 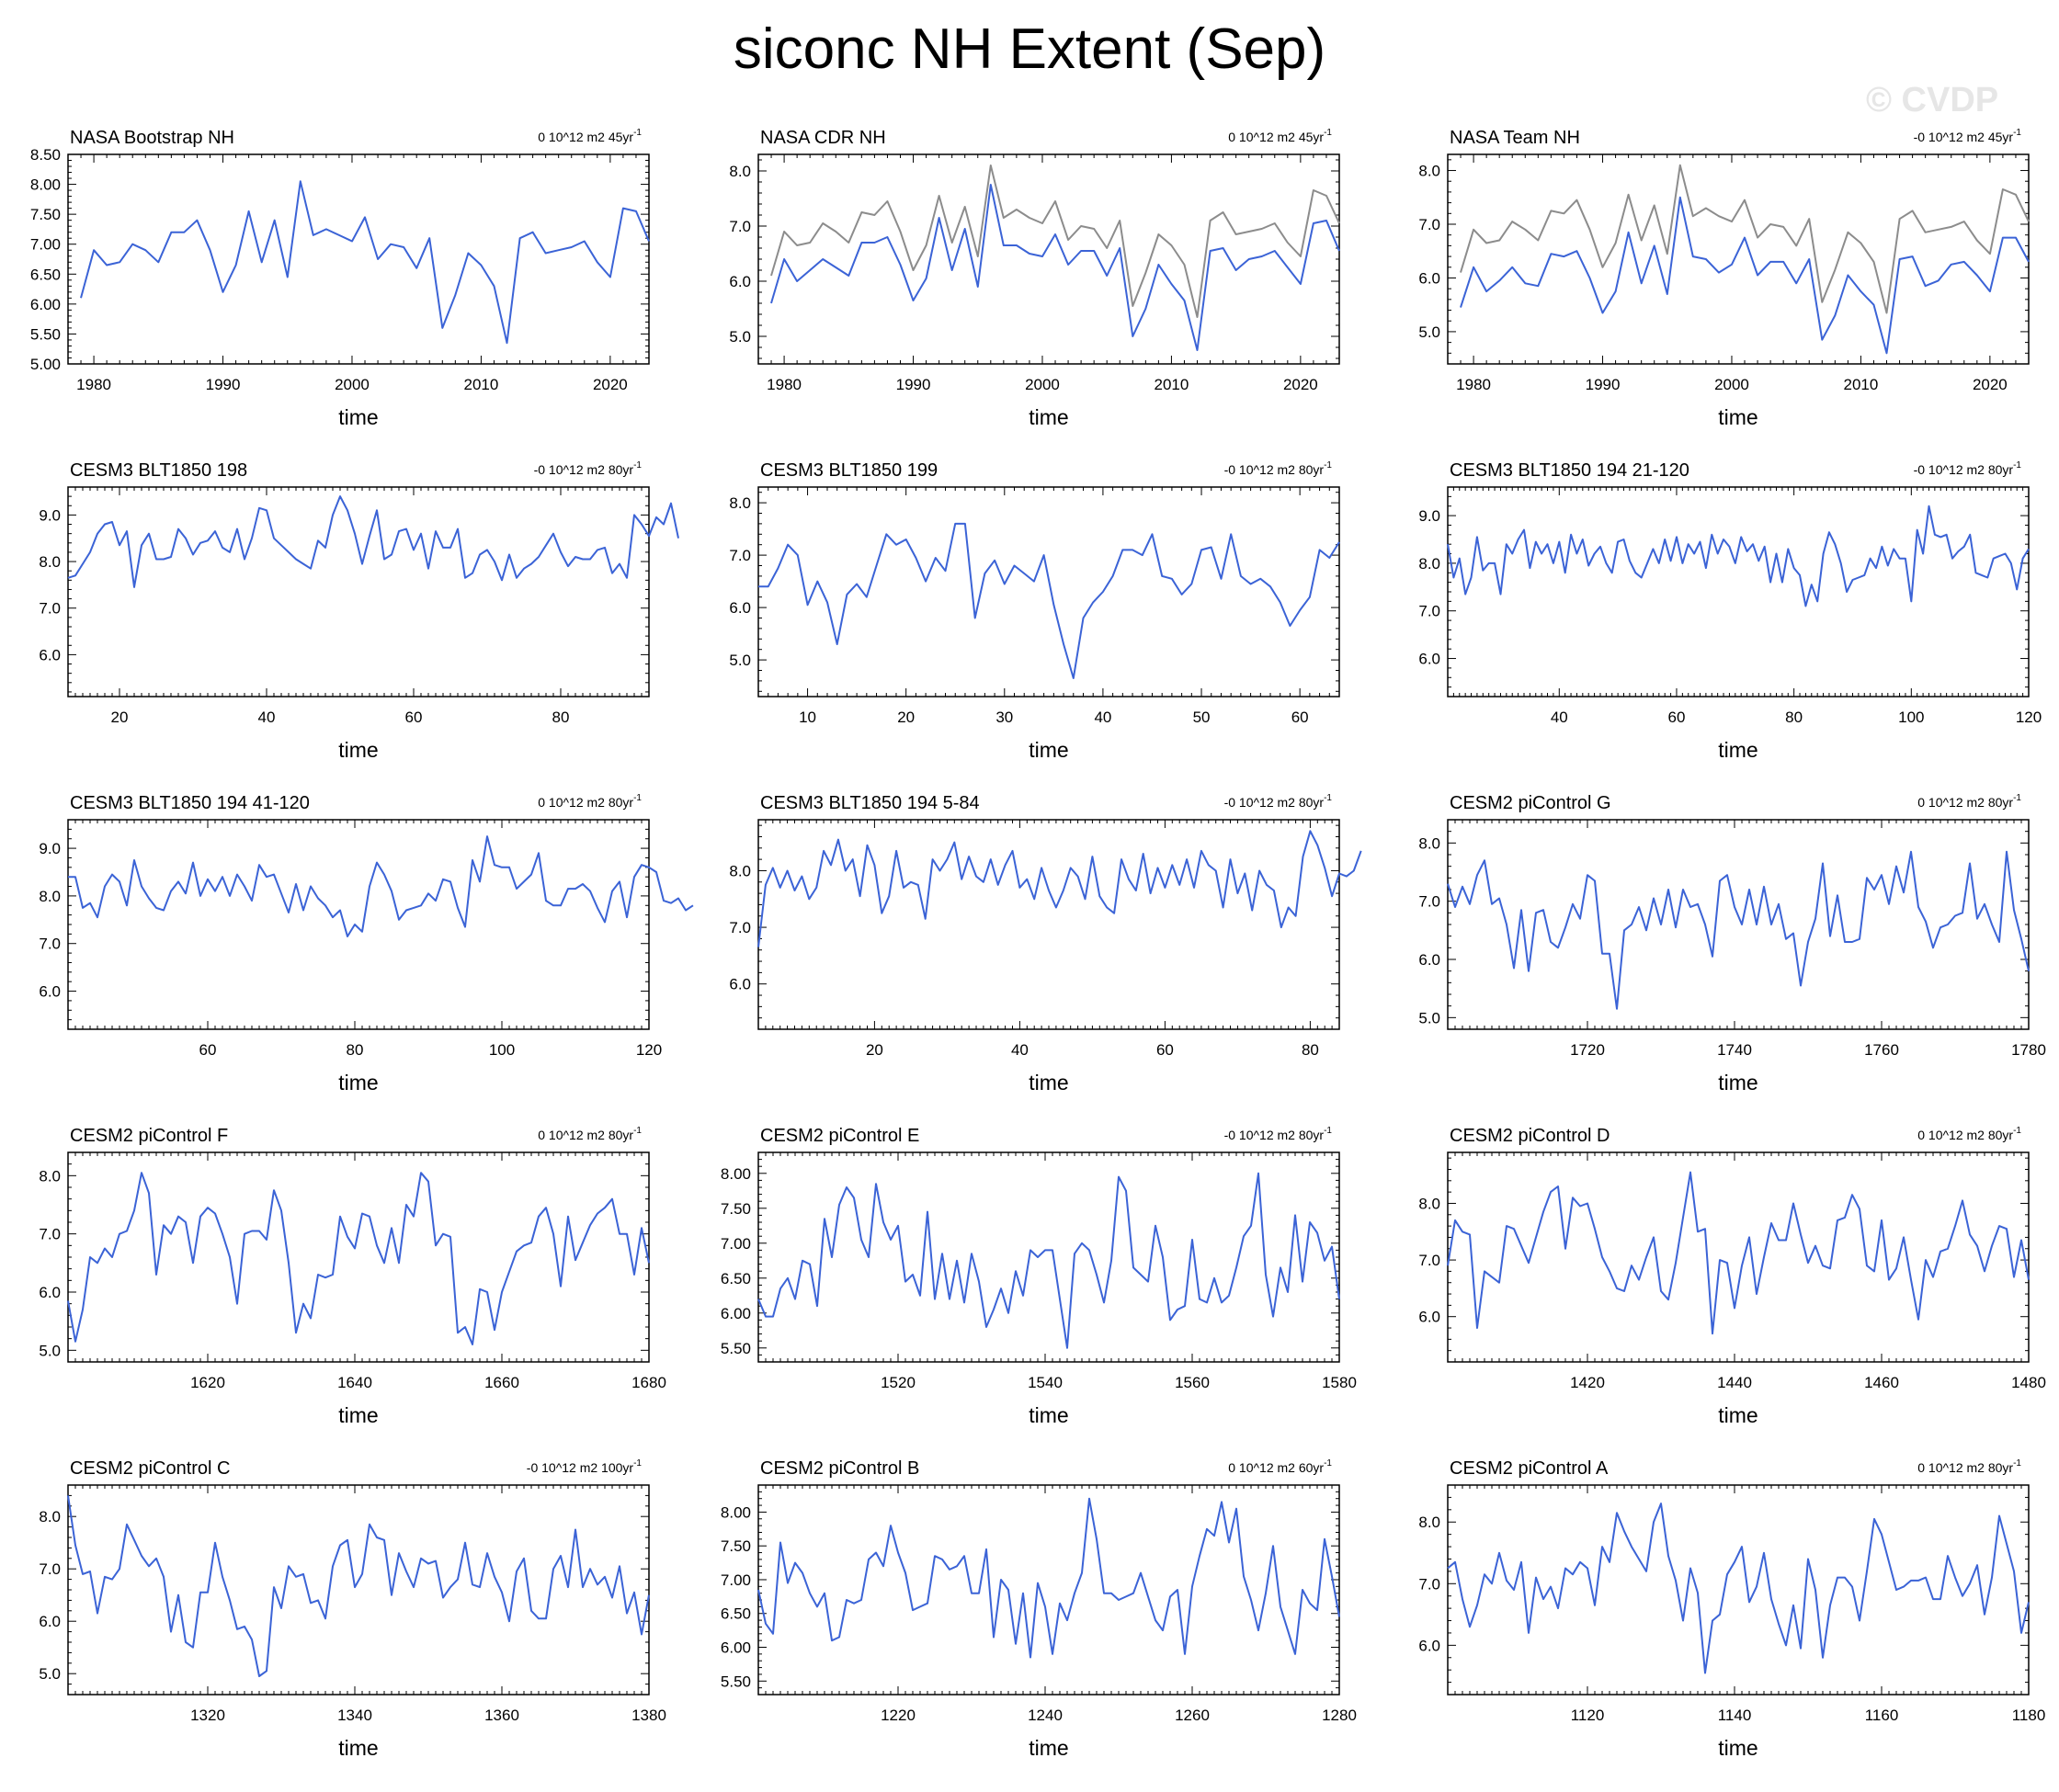 What do you see at coordinates (1881, 1050) in the screenshot?
I see `x-tick-label: 1760` at bounding box center [1881, 1050].